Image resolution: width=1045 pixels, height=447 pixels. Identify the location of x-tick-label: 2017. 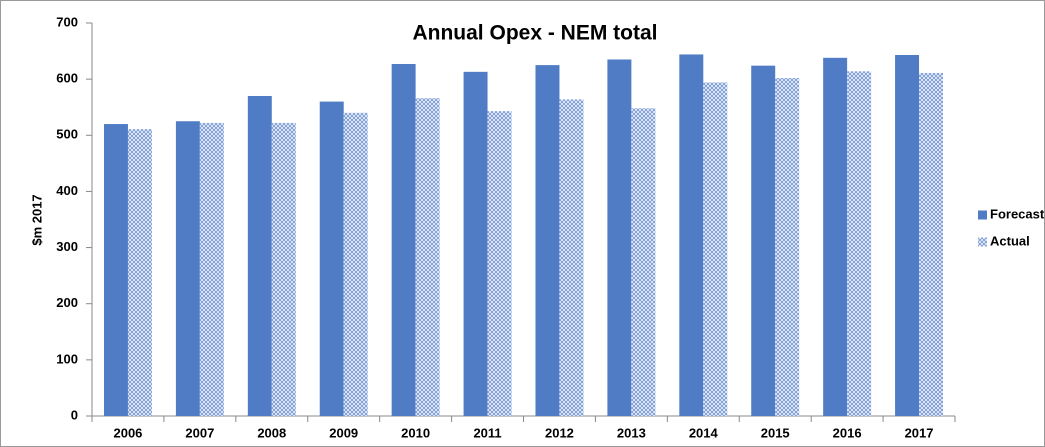
(919, 432).